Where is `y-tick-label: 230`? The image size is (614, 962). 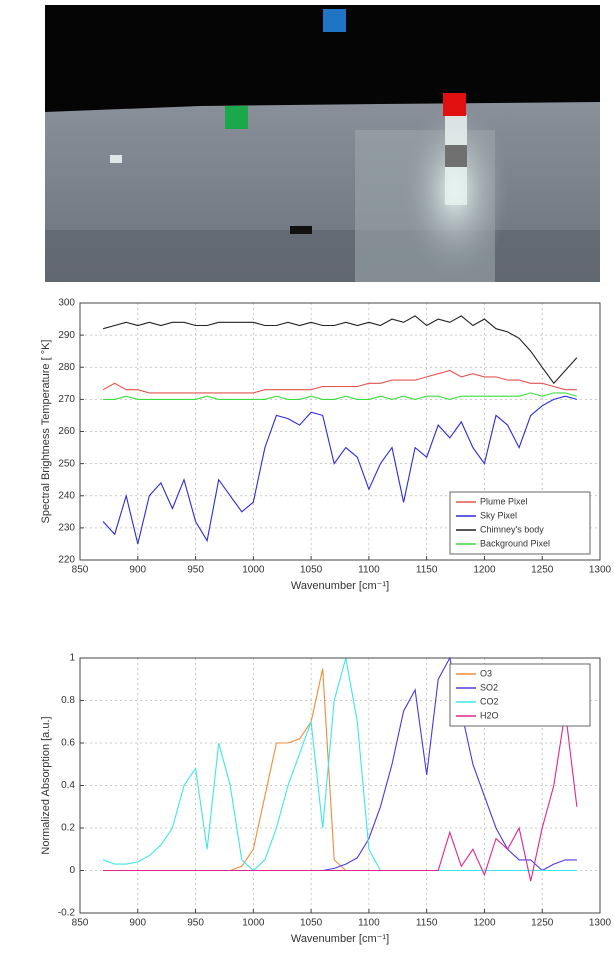
y-tick-label: 230 is located at coordinates (66, 528).